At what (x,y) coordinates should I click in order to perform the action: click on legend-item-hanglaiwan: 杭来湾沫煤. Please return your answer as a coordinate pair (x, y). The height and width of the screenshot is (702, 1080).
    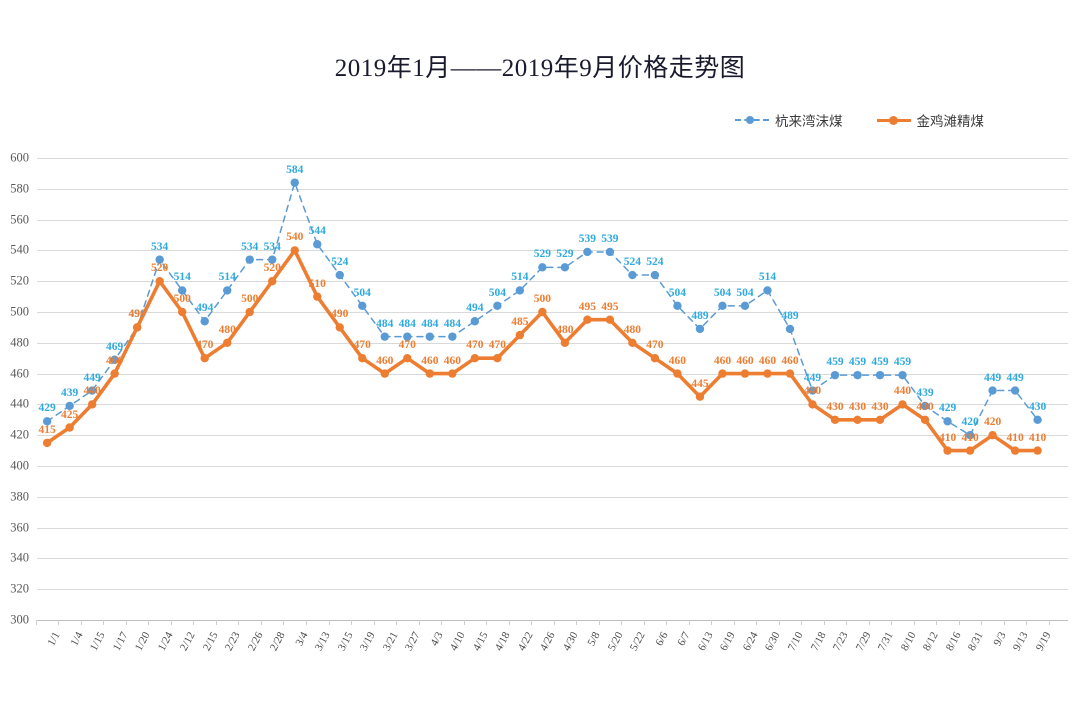
    Looking at the image, I should click on (789, 120).